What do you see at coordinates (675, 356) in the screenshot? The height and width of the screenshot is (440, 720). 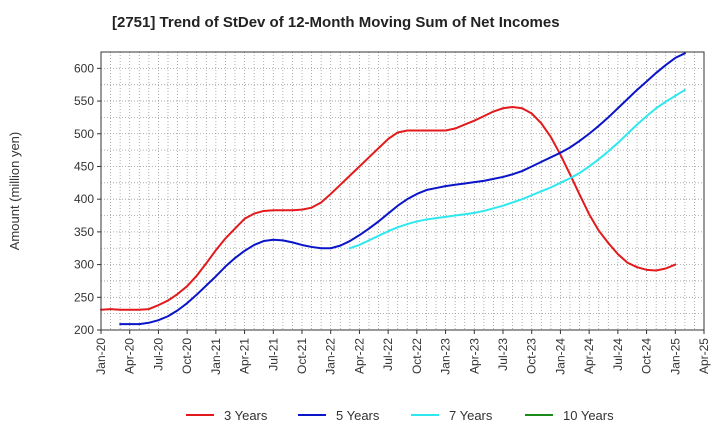 I see `x-tick-label: Jan-25` at bounding box center [675, 356].